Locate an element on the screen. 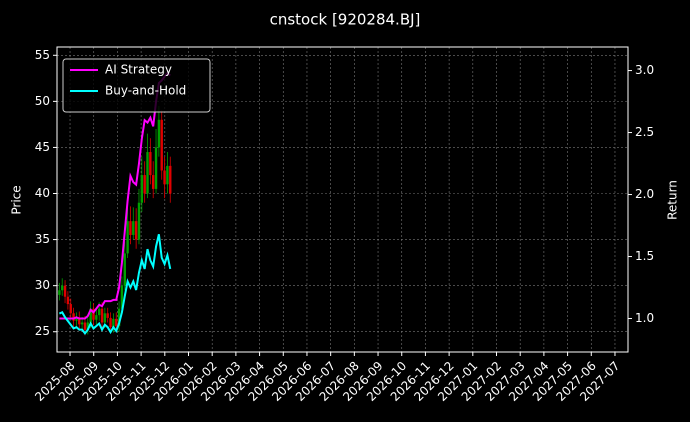 The image size is (690, 422). legend-box is located at coordinates (136, 85).